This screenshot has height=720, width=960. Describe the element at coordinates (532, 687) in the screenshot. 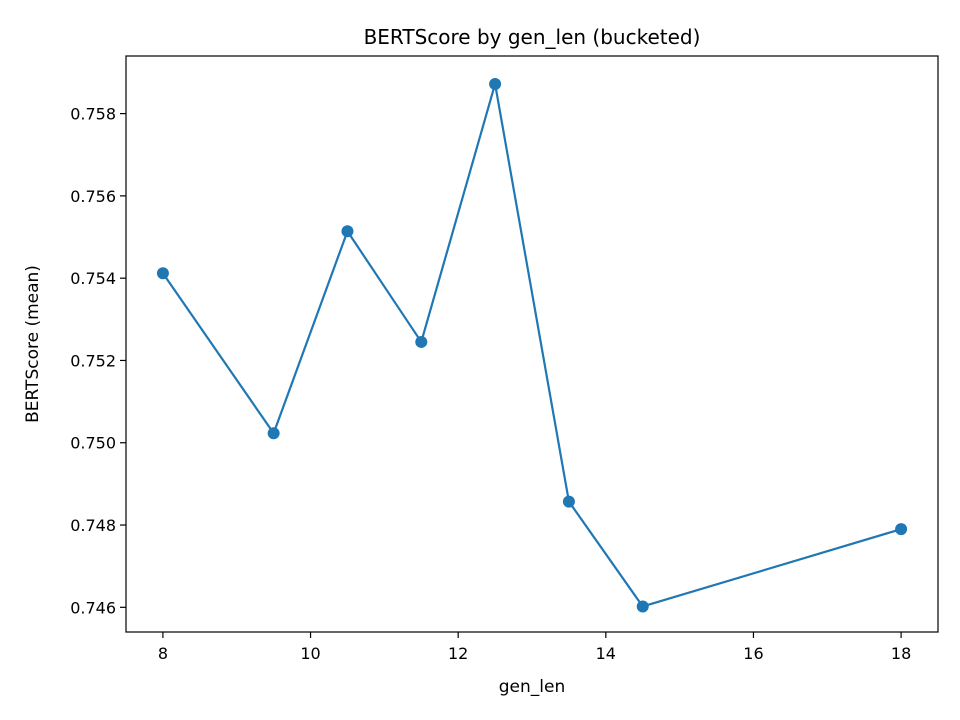

I see `x-axis-title: gen_len` at that location.